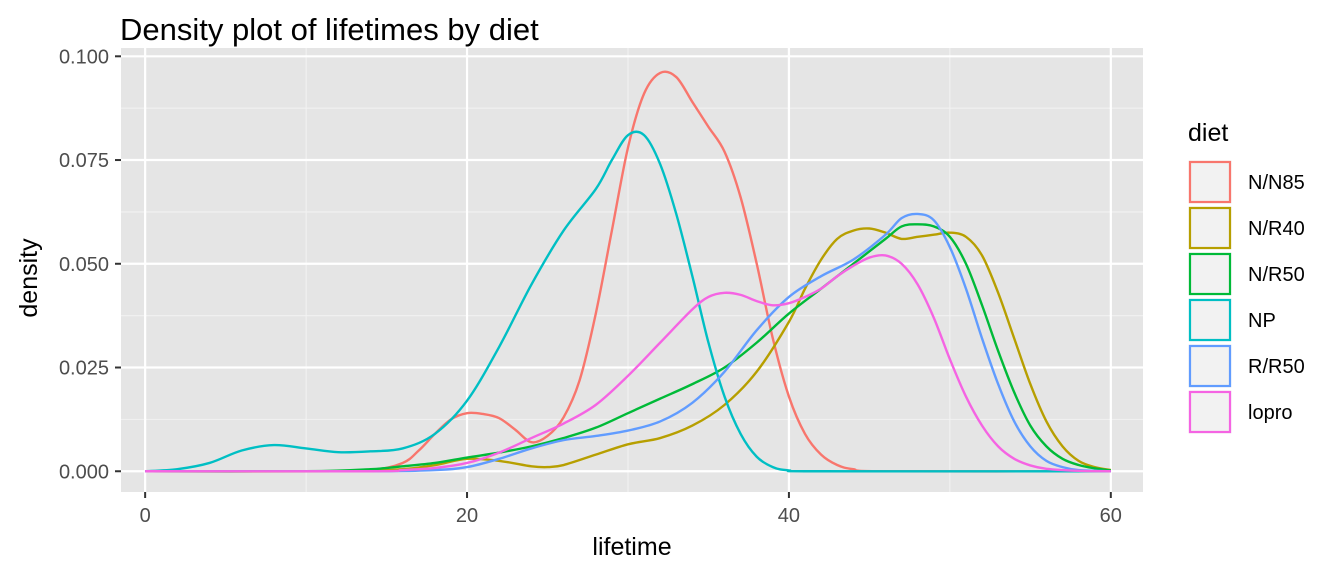 Image resolution: width=1344 pixels, height=576 pixels. I want to click on legend-key-n-r40, so click(1210, 228).